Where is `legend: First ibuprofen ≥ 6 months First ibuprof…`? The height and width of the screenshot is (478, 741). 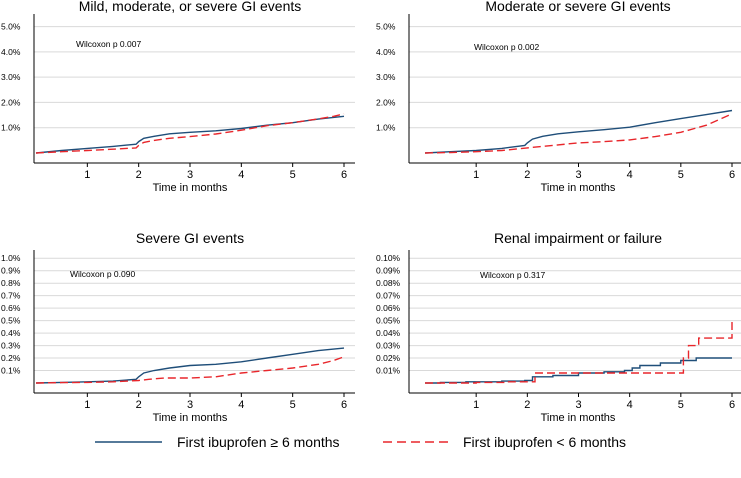 legend: First ibuprofen ≥ 6 months First ibuprof… is located at coordinates (360, 442).